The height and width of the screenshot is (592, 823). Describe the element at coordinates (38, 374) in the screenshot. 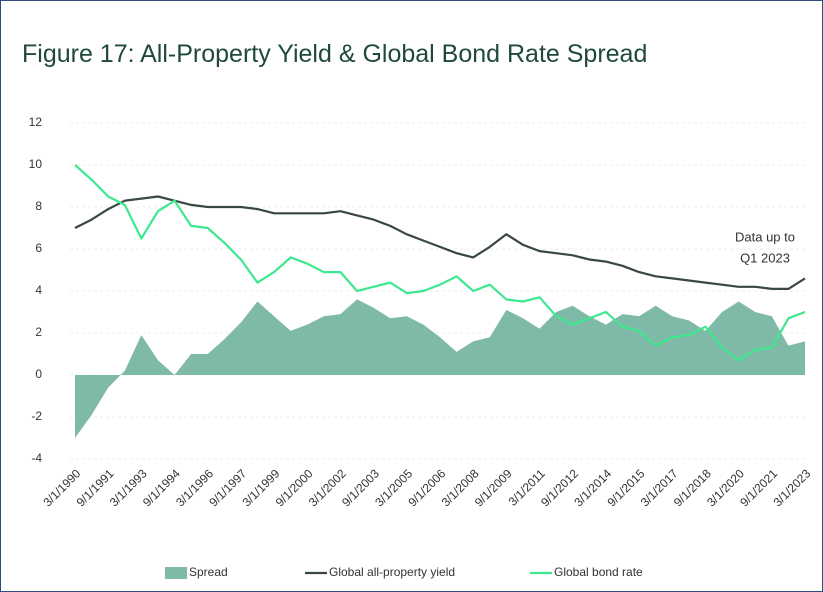

I see `y-tick-label: 0` at that location.